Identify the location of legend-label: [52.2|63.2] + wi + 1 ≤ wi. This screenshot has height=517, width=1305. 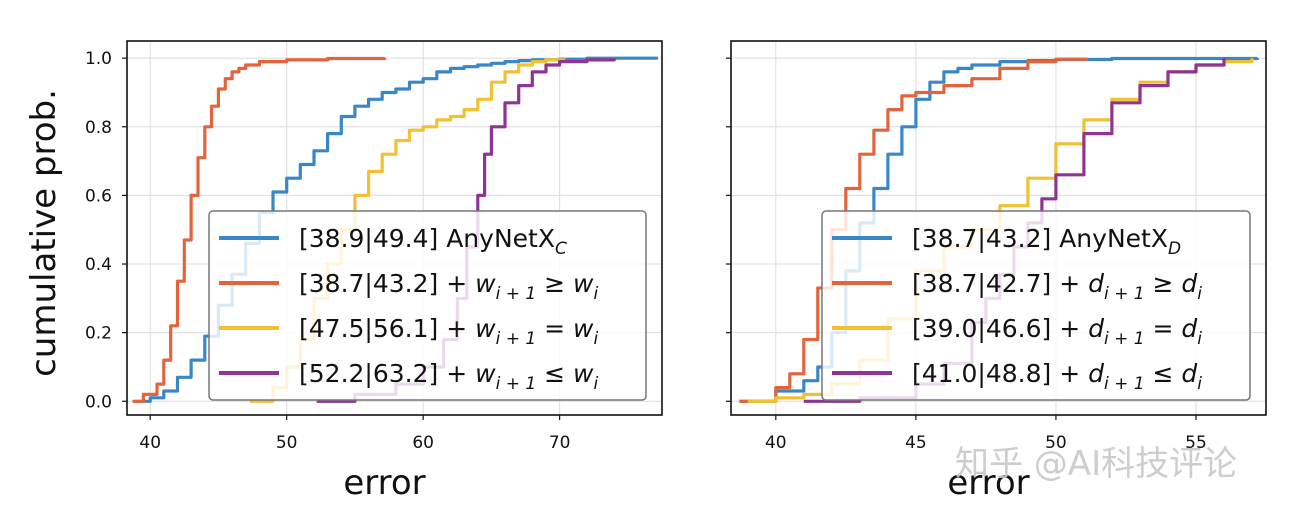
(448, 376).